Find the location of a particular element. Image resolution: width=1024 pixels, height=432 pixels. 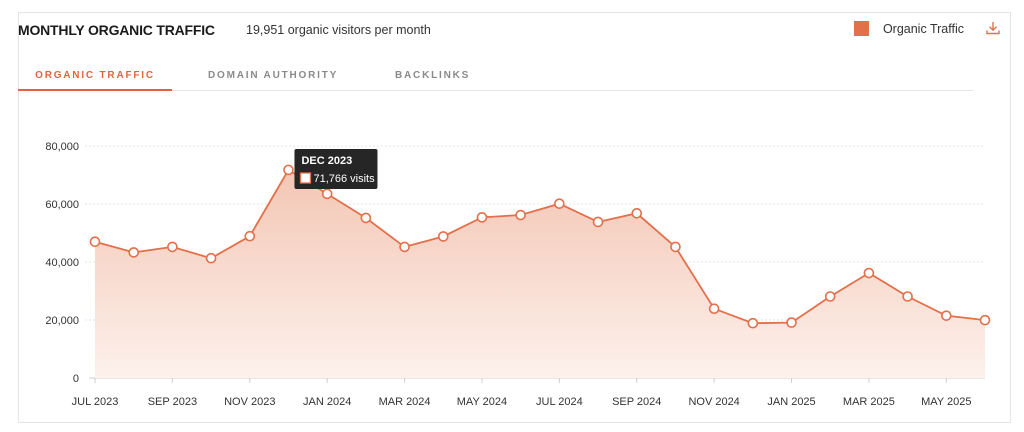

tooltip-box is located at coordinates (336, 169).